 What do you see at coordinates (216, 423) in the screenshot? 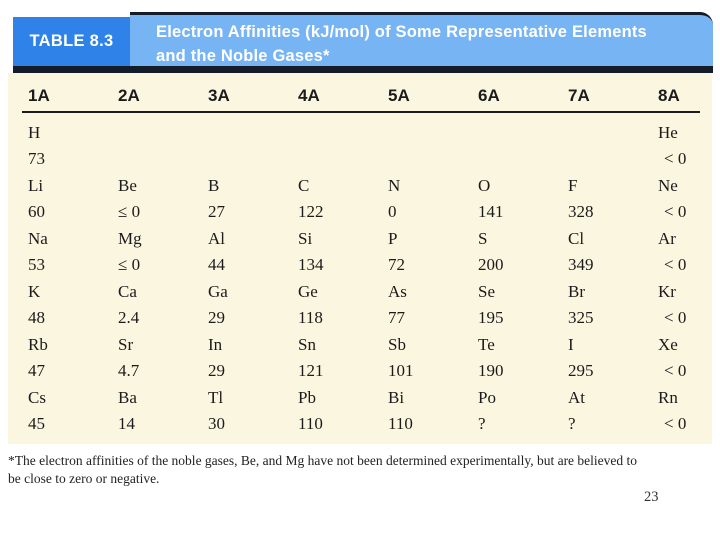
I see `element-affinity-value: 30` at bounding box center [216, 423].